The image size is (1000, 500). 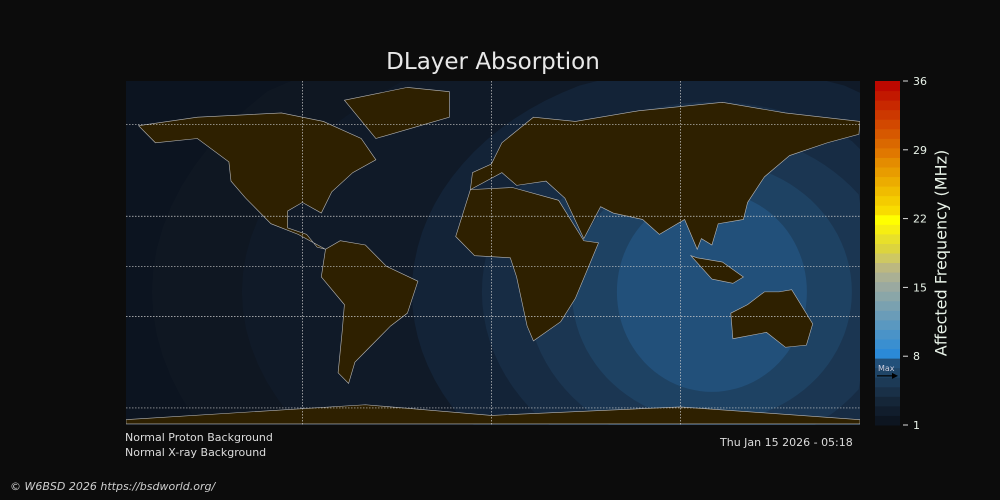 What do you see at coordinates (199, 437) in the screenshot?
I see `proton-status: Normal Proton Background` at bounding box center [199, 437].